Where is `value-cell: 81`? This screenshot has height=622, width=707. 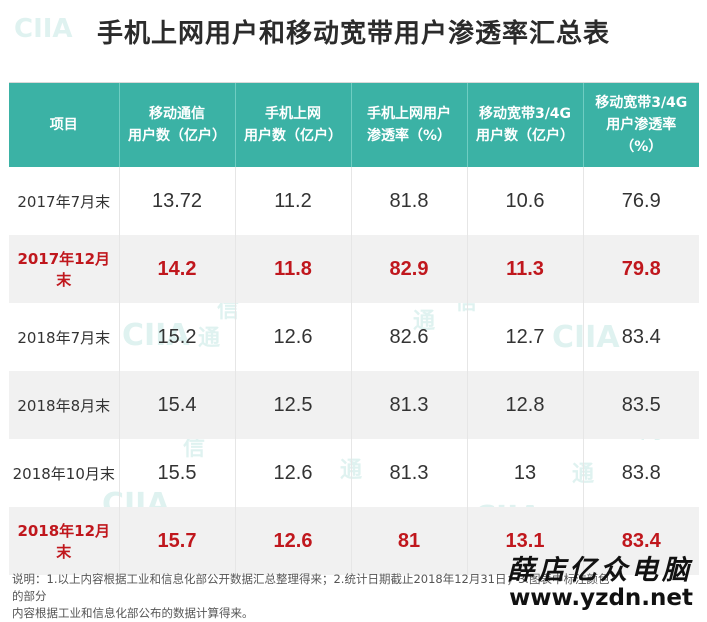 value-cell: 81 is located at coordinates (409, 541).